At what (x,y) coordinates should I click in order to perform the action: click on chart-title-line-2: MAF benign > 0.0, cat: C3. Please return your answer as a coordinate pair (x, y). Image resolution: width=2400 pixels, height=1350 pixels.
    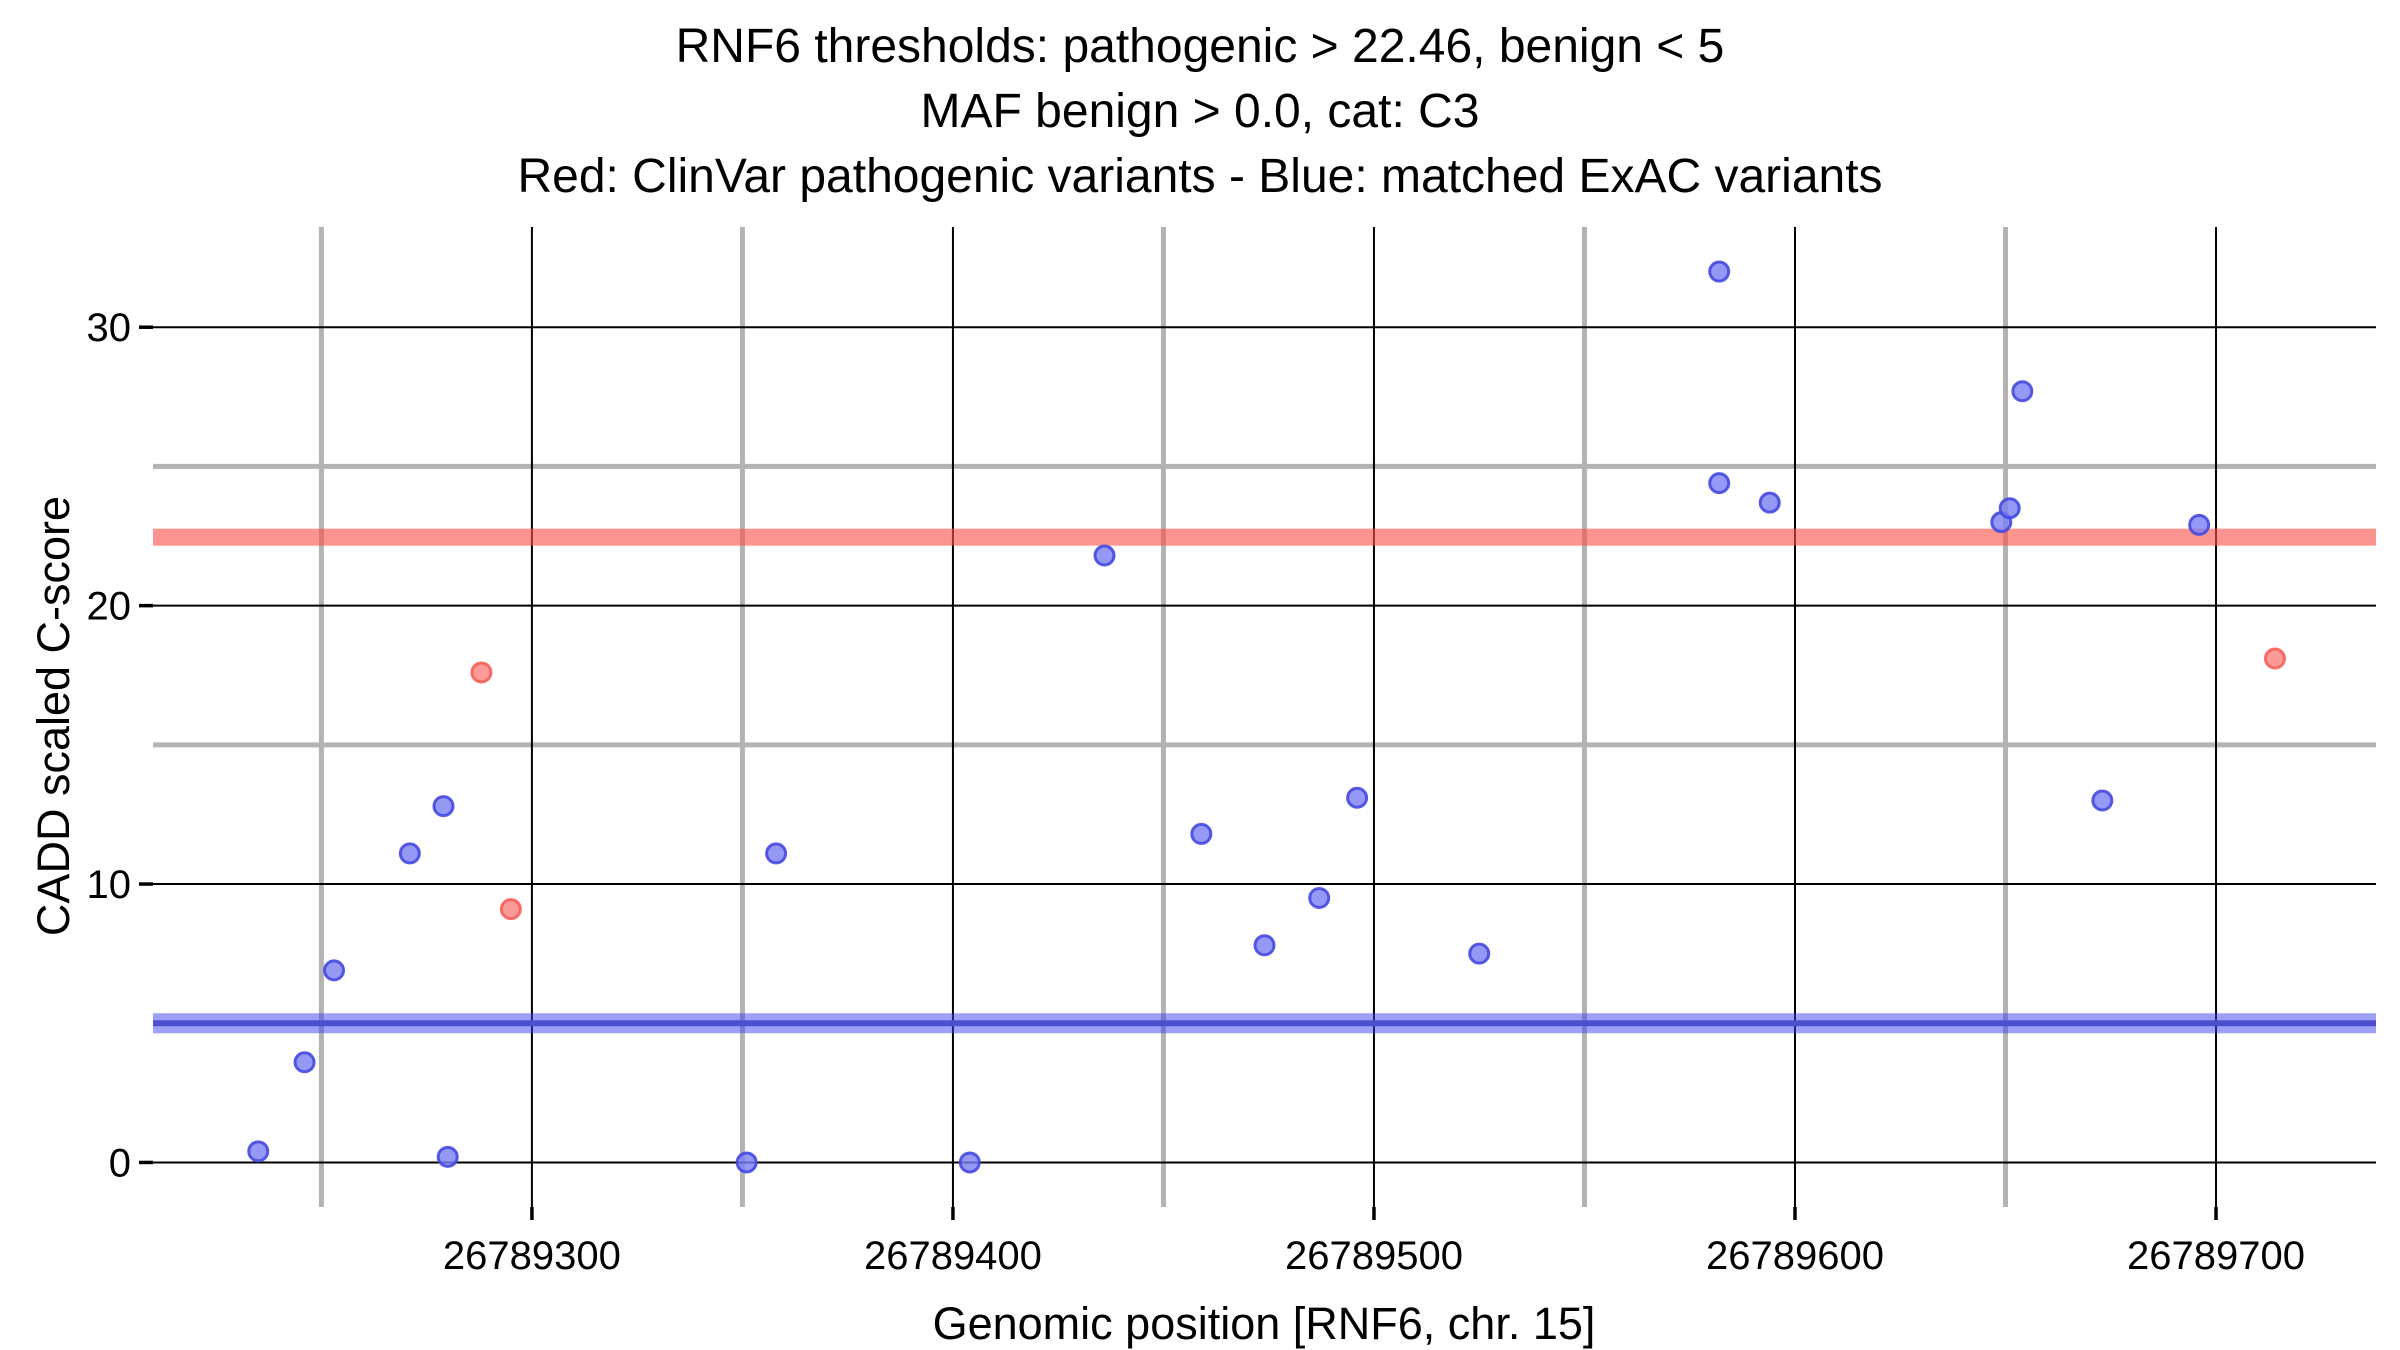
    Looking at the image, I should click on (1200, 111).